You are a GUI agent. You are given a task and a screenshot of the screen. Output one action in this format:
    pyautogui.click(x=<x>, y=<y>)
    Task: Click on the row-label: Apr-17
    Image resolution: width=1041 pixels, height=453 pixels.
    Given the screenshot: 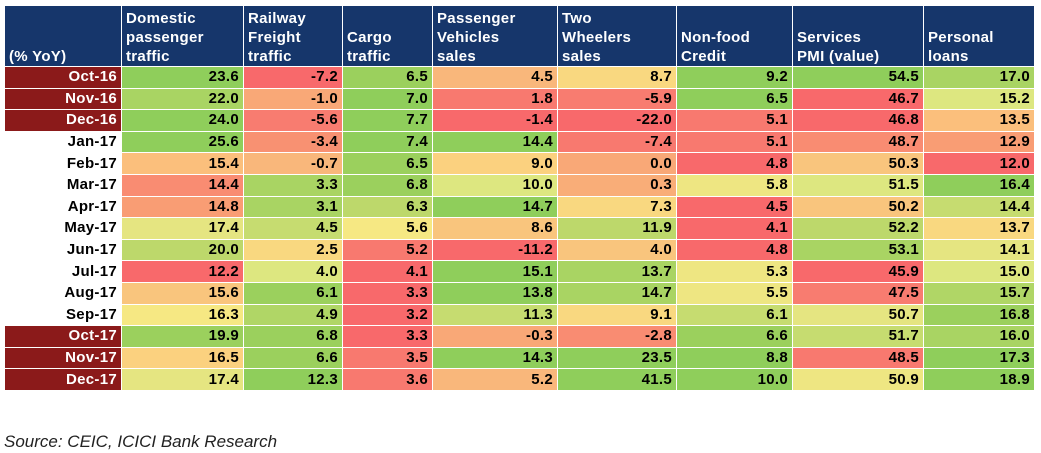 What is the action you would take?
    pyautogui.click(x=63, y=207)
    